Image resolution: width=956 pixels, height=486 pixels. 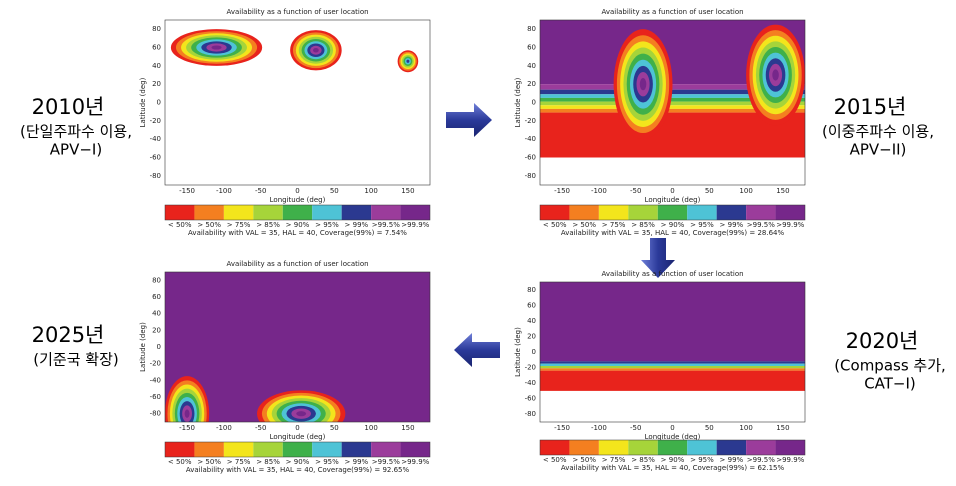 What do you see at coordinates (75, 360) in the screenshot?
I see `panel-note: (기준국 확장)` at bounding box center [75, 360].